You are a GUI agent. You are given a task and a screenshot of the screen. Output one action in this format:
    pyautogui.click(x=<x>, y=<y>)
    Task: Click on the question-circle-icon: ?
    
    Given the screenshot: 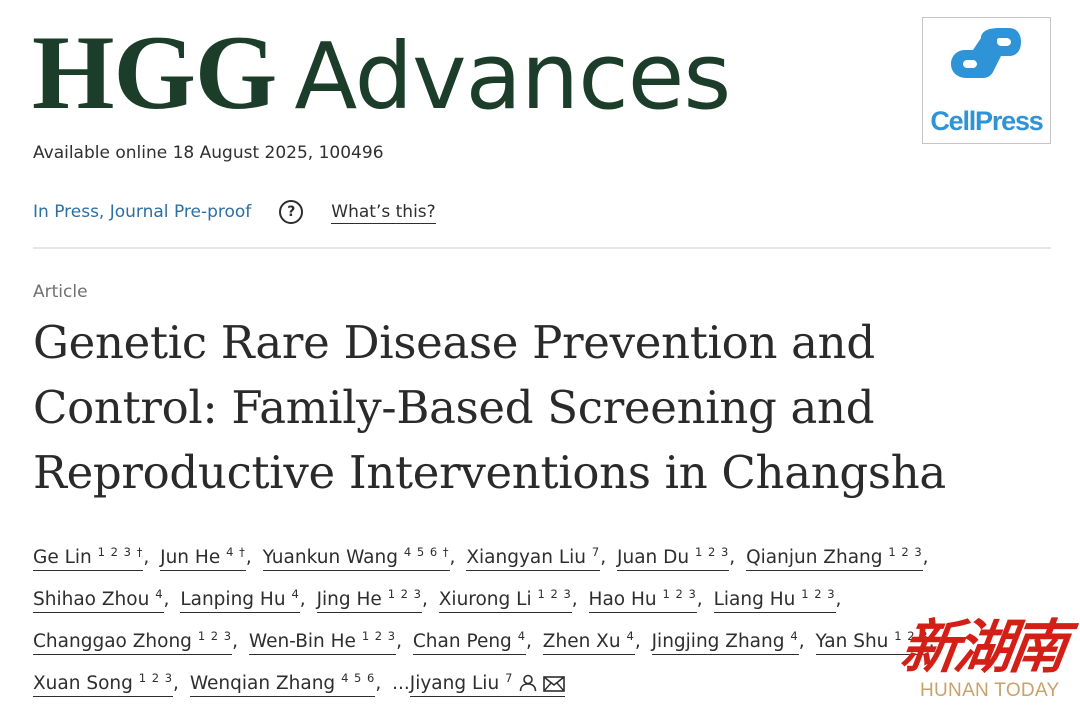 What is the action you would take?
    pyautogui.click(x=291, y=212)
    